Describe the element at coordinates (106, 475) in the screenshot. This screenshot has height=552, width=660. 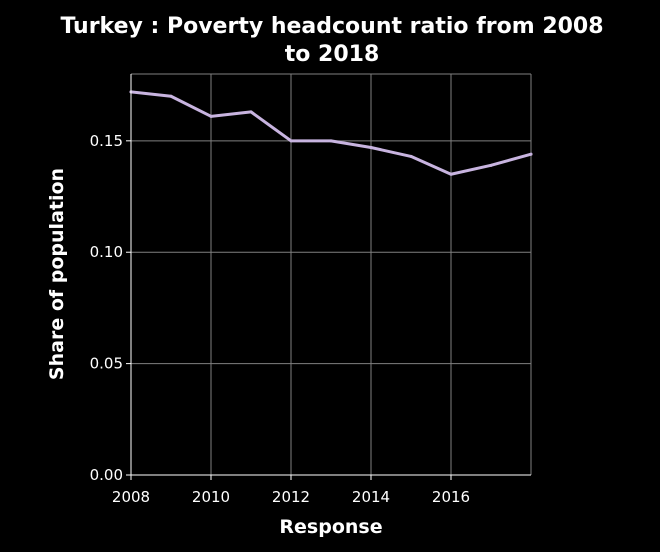
I see `y-tick-label: 0.00` at that location.